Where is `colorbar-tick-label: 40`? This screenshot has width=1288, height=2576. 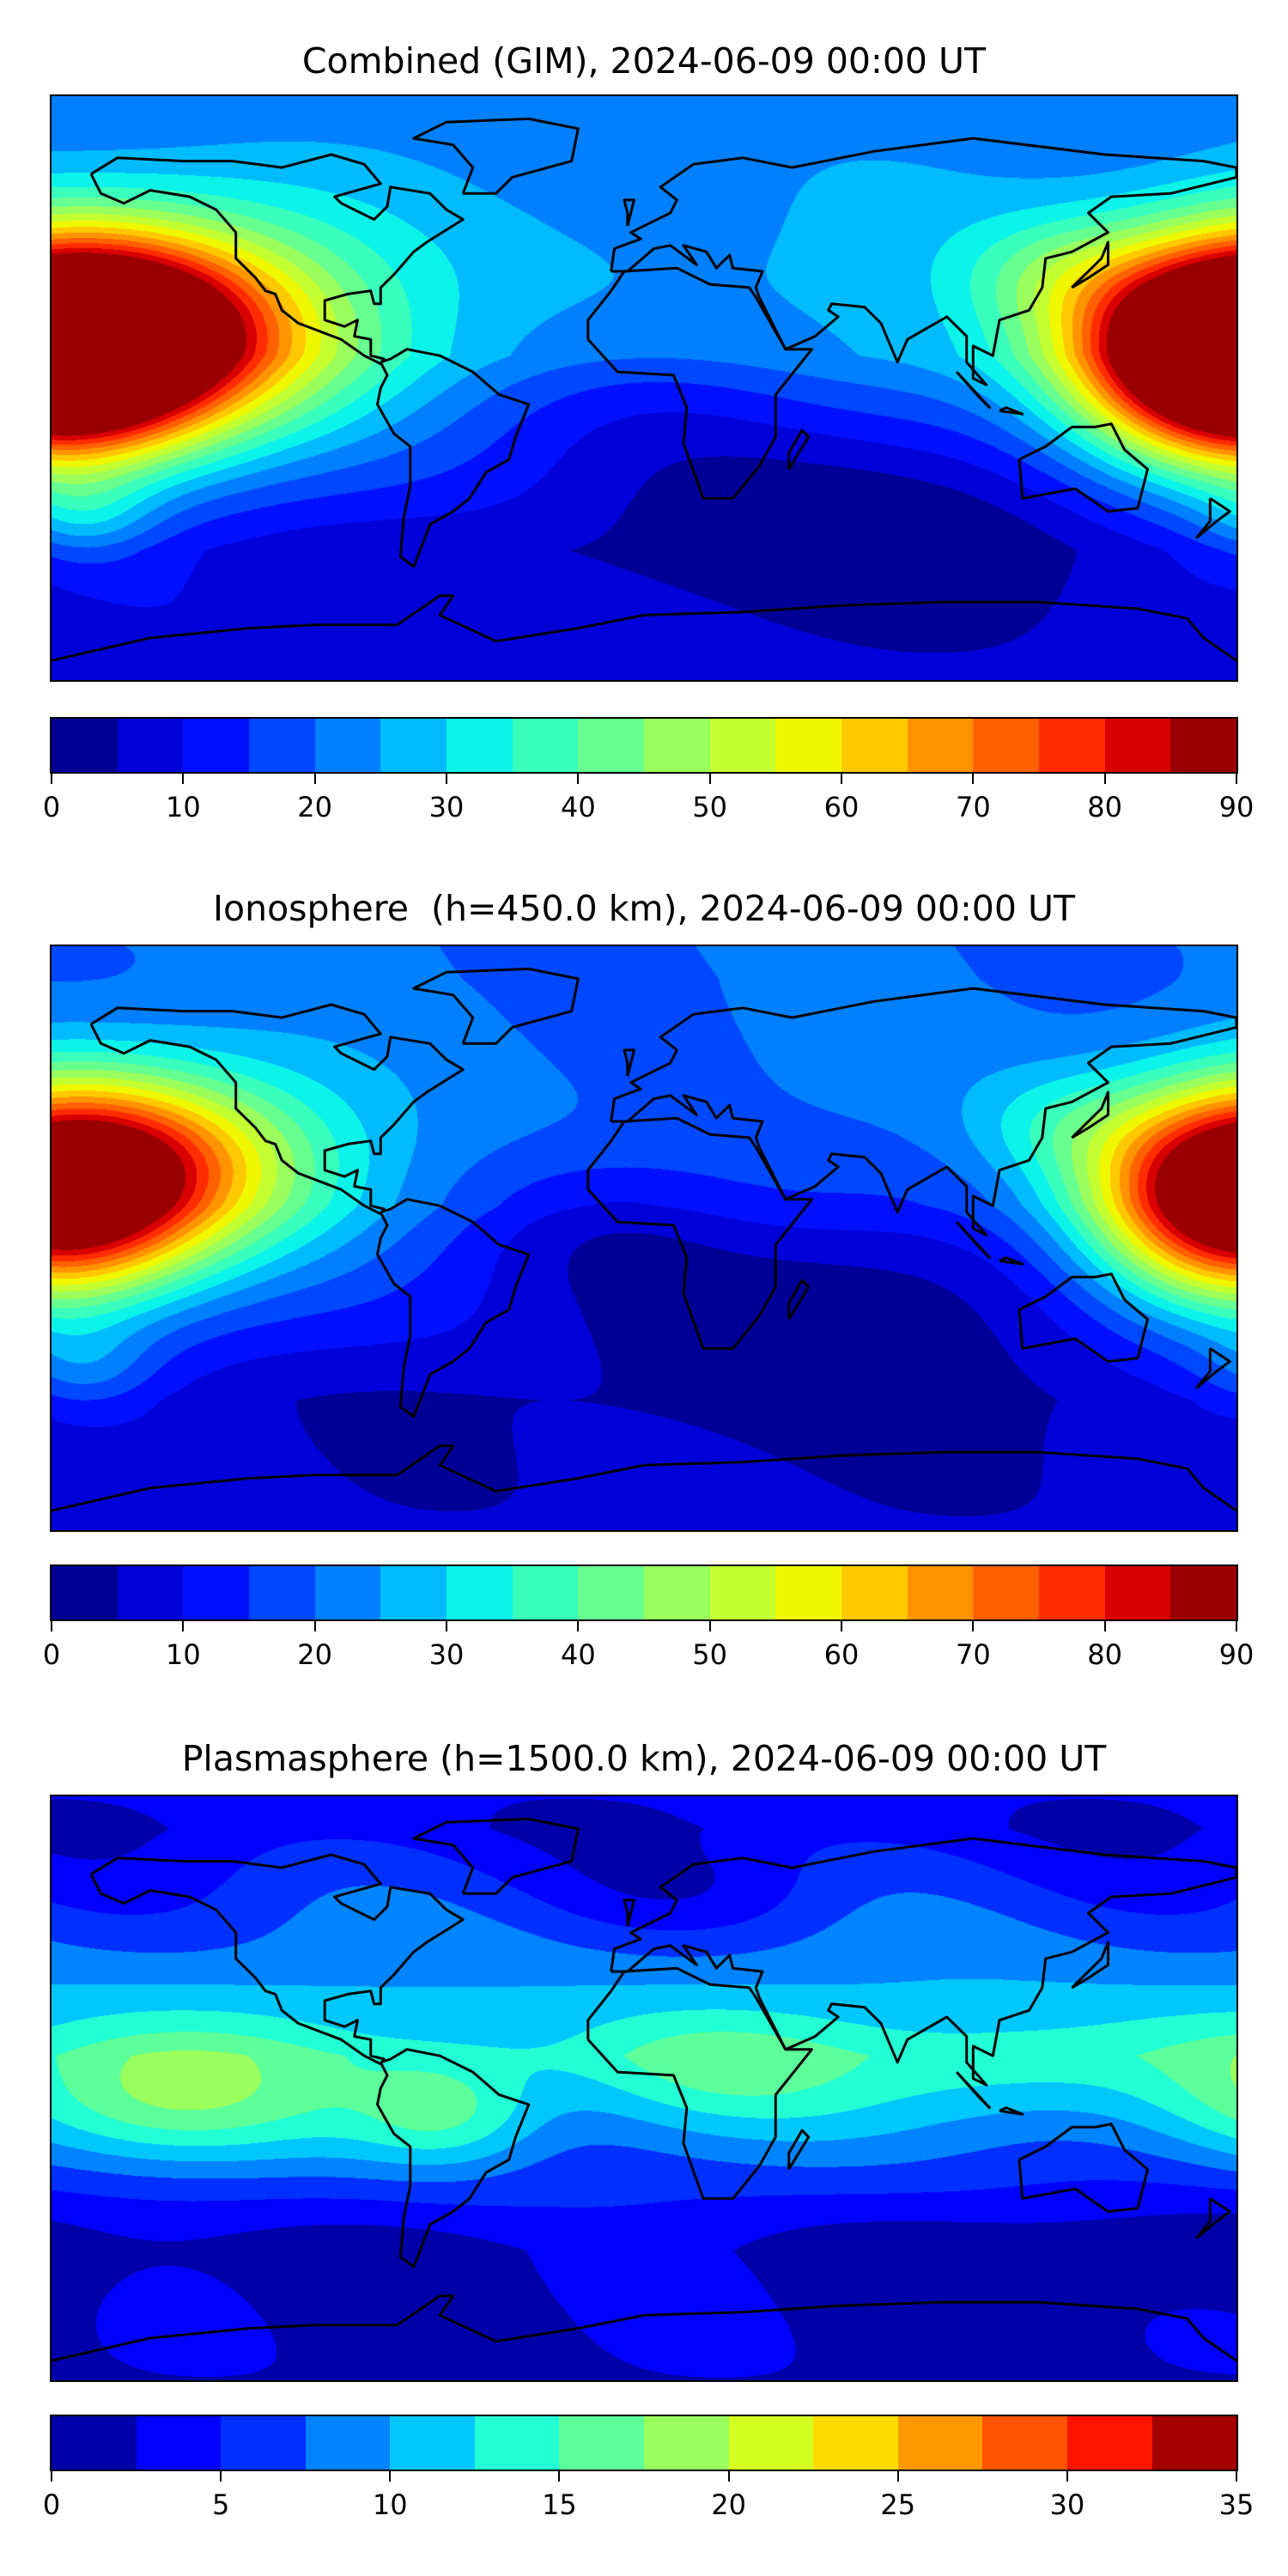
colorbar-tick-label: 40 is located at coordinates (578, 1654).